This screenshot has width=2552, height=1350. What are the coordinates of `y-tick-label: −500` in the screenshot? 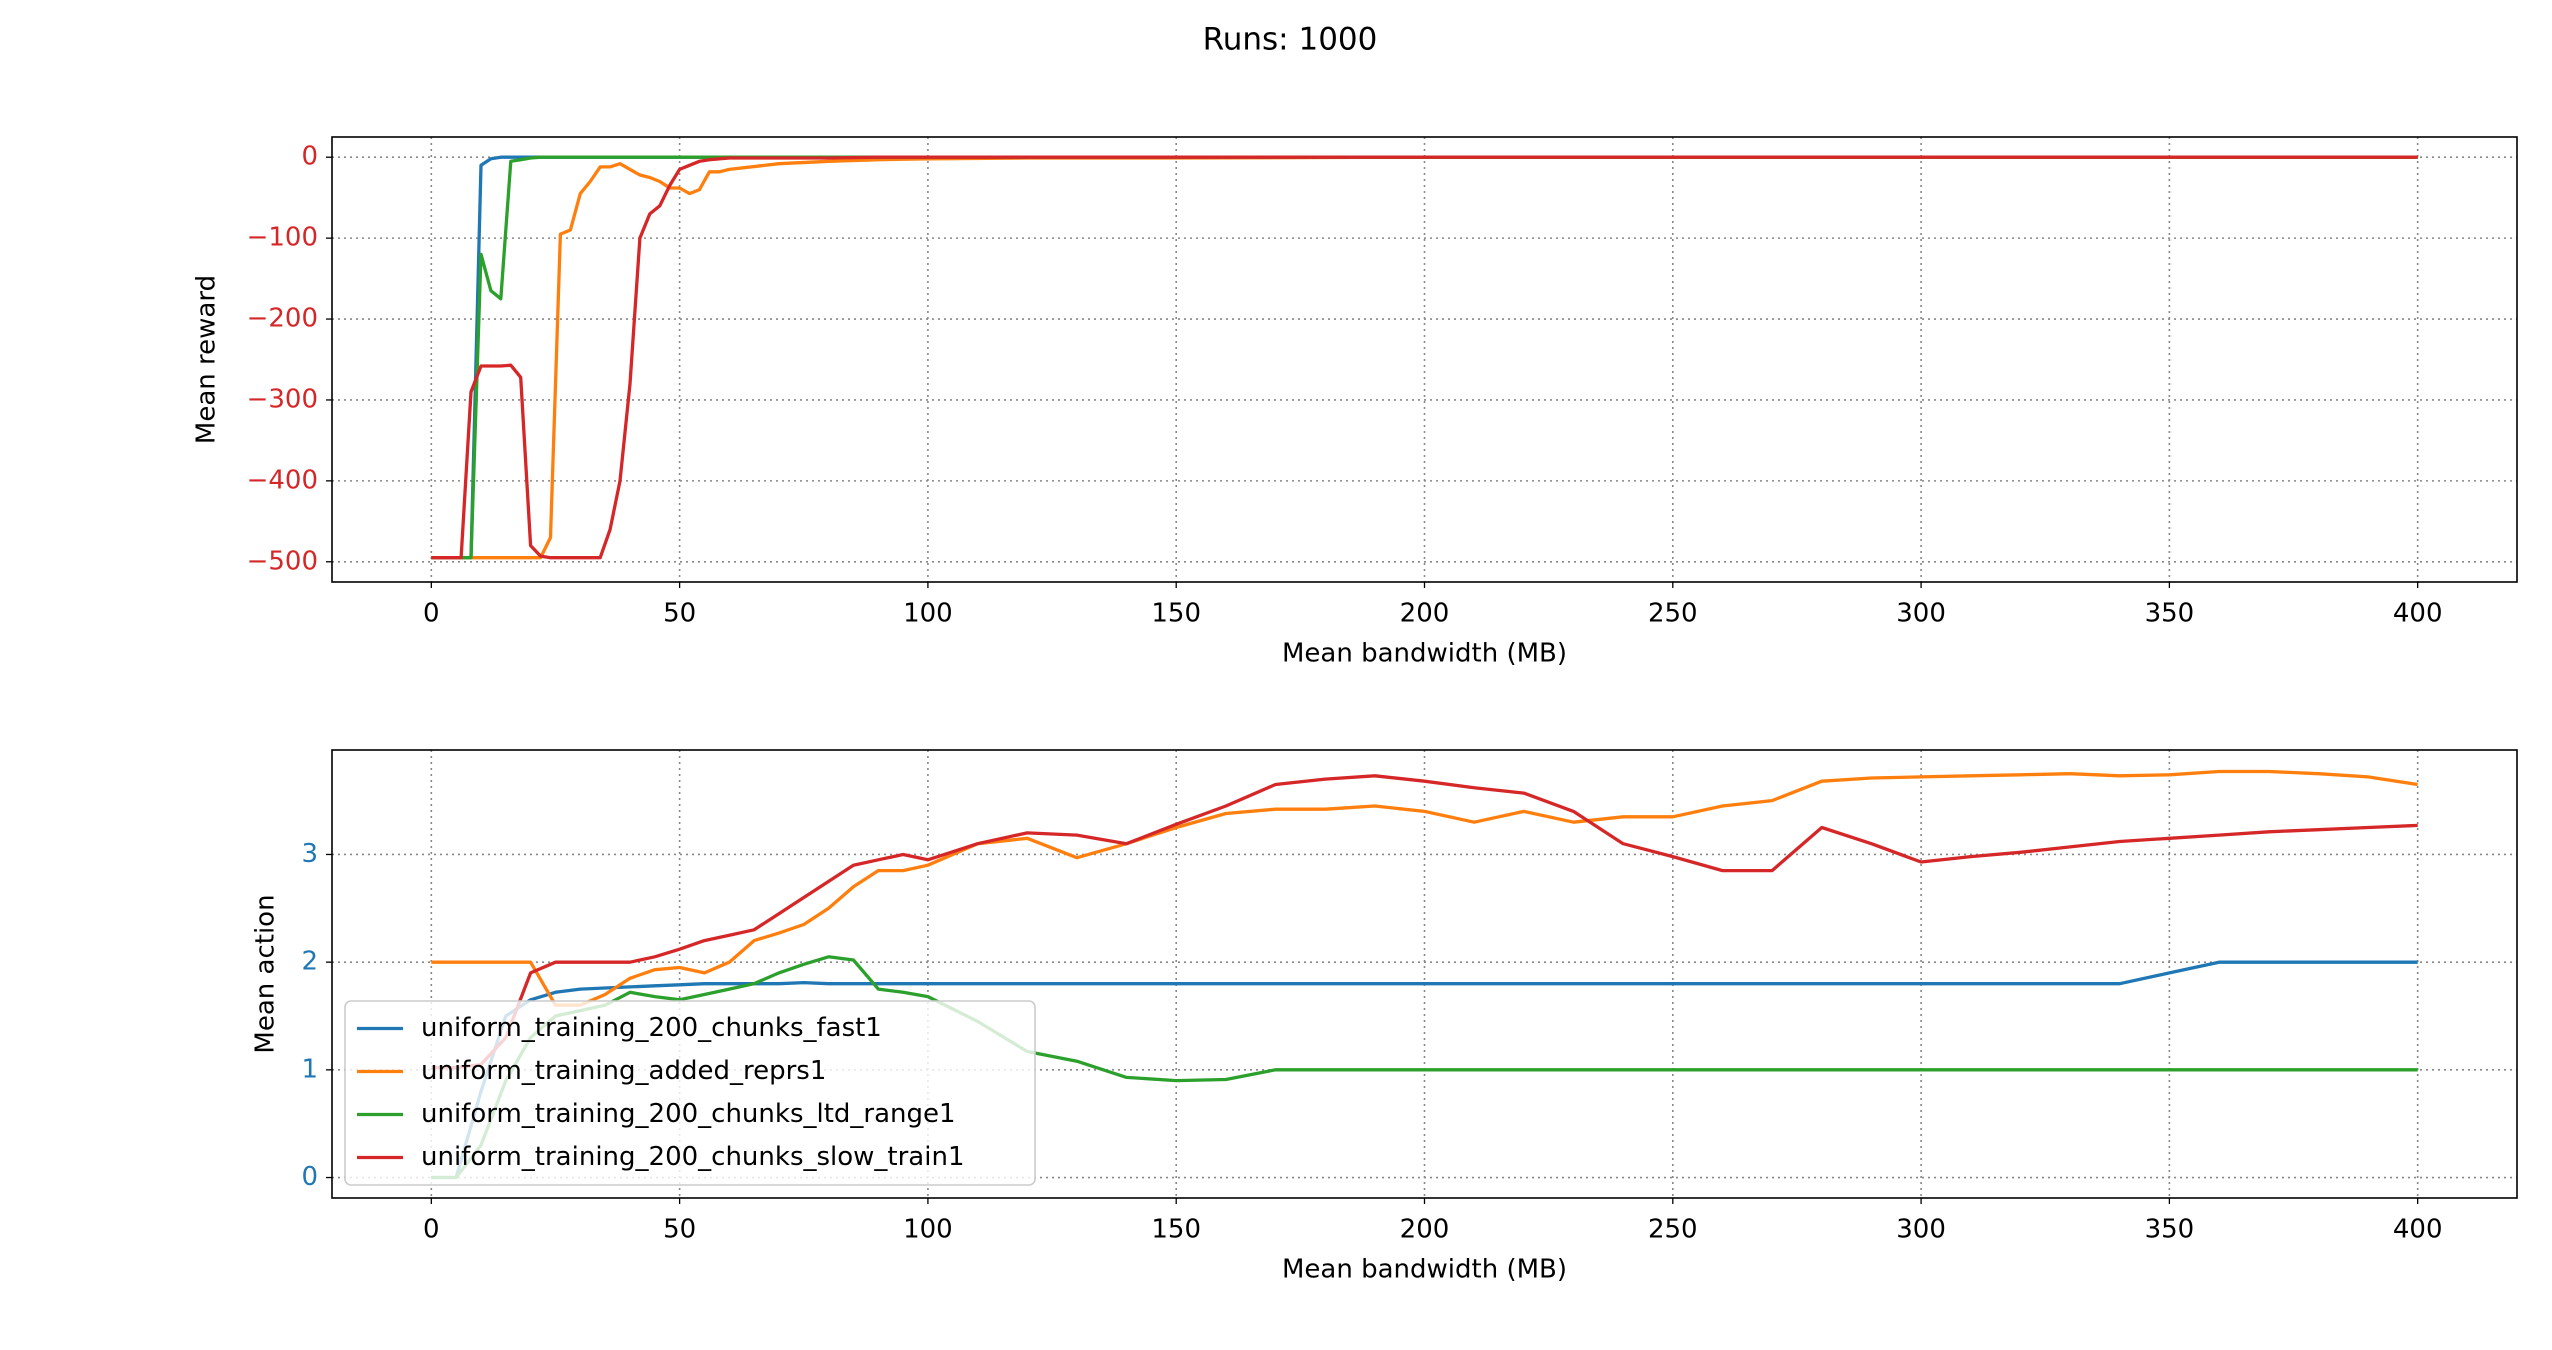 It's located at (282, 561).